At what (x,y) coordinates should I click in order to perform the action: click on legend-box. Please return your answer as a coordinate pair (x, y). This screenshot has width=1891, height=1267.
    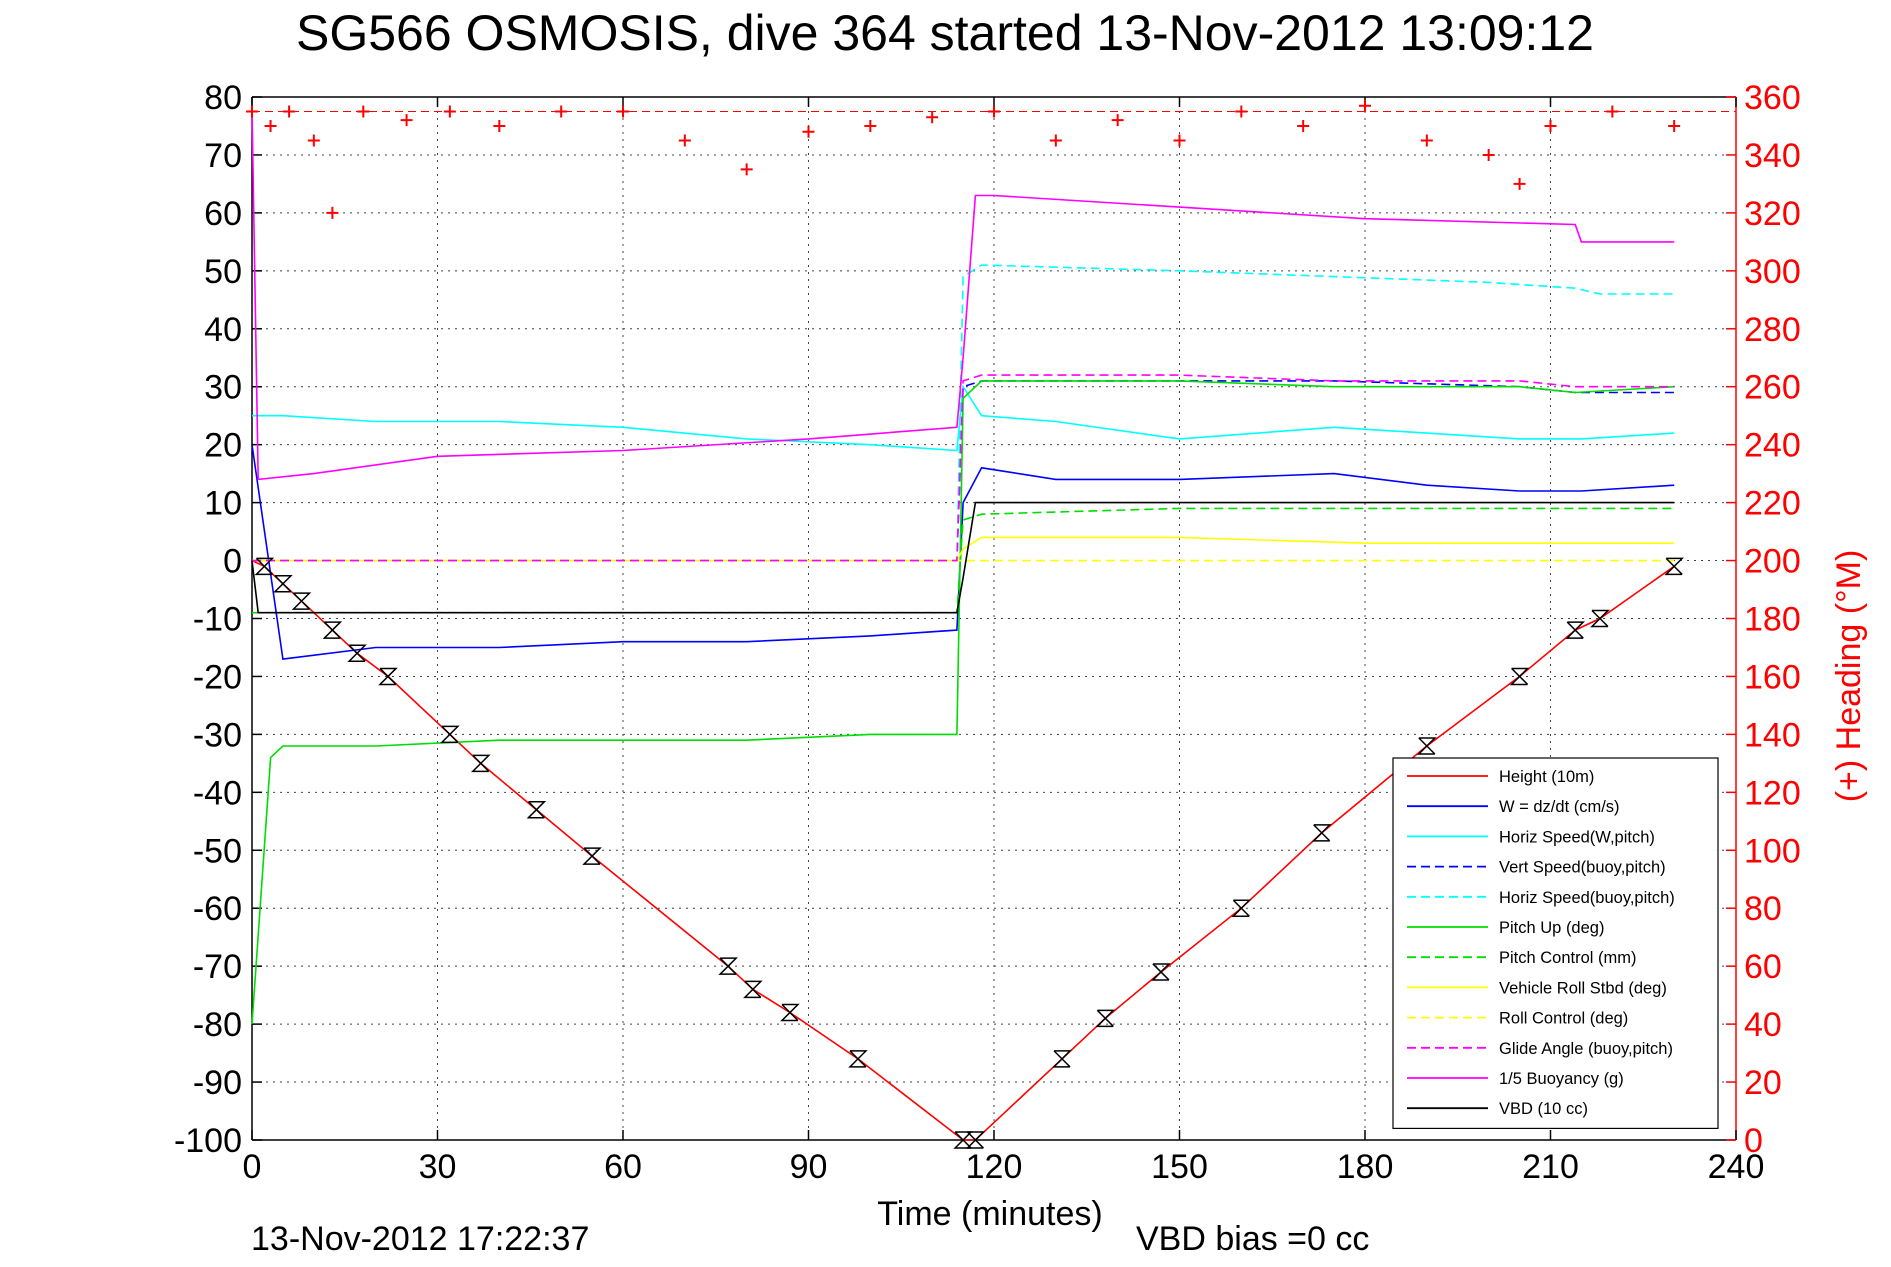
    Looking at the image, I should click on (1555, 943).